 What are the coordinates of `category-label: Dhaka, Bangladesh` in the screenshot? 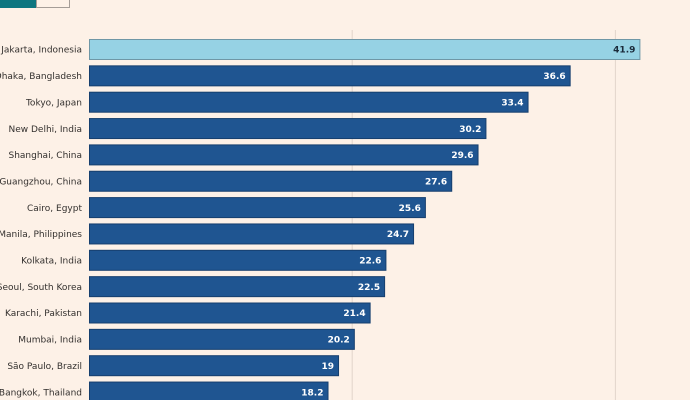 It's located at (41, 77).